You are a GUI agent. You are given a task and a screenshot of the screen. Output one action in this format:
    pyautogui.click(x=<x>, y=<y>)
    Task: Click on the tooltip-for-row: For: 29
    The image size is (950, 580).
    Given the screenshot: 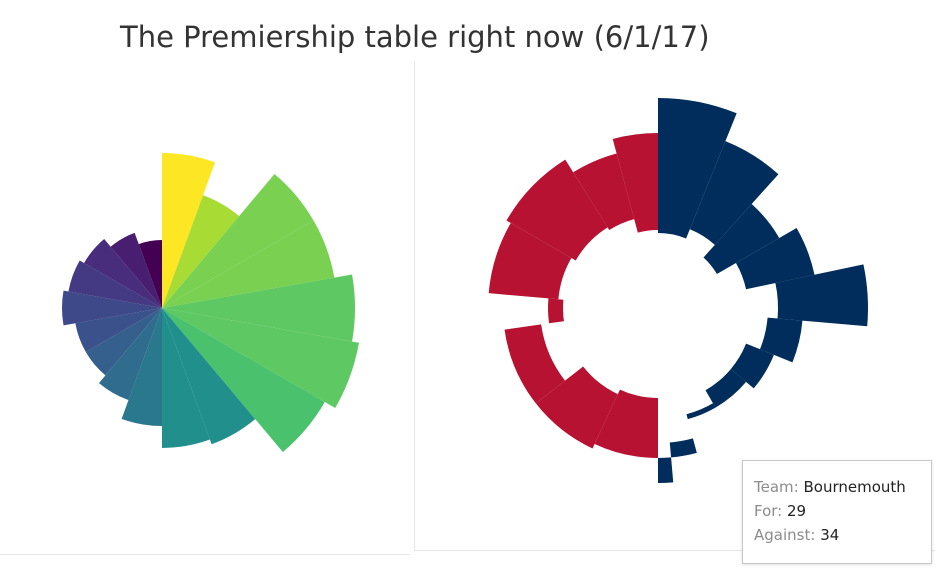 What is the action you would take?
    pyautogui.click(x=842, y=511)
    